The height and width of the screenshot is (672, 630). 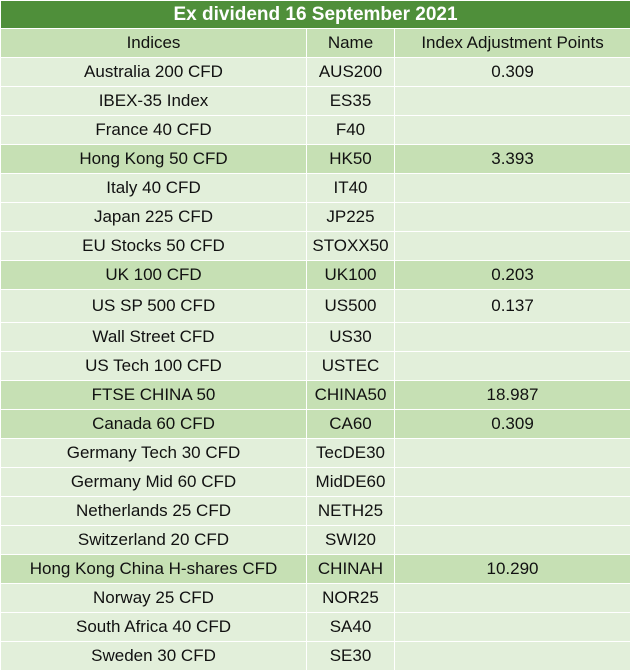 I want to click on cell-index: Germany Mid 60 CFD, so click(x=153, y=482).